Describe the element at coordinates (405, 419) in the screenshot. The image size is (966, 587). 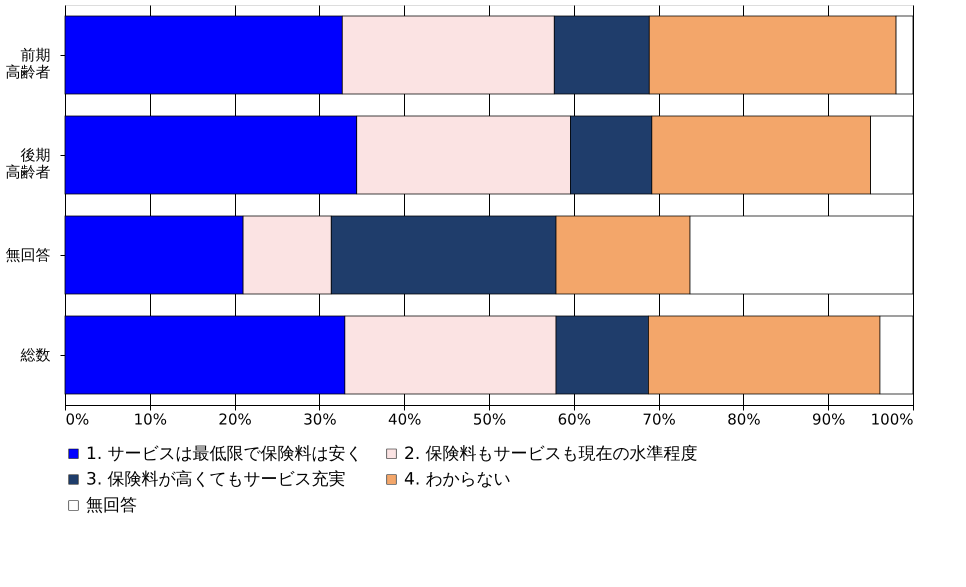
I see `x-tick-label: 40%` at that location.